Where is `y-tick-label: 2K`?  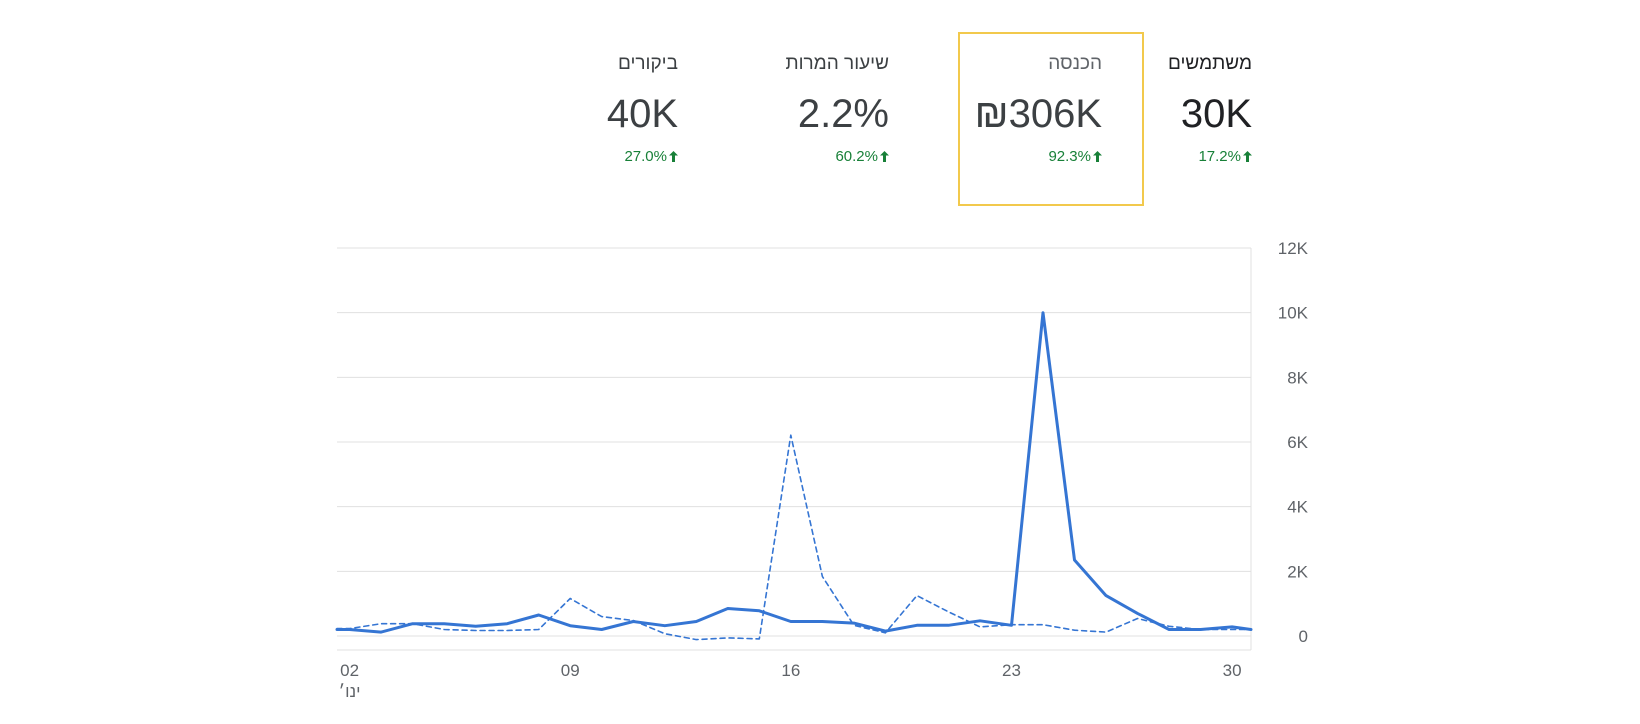 y-tick-label: 2K is located at coordinates (1297, 571).